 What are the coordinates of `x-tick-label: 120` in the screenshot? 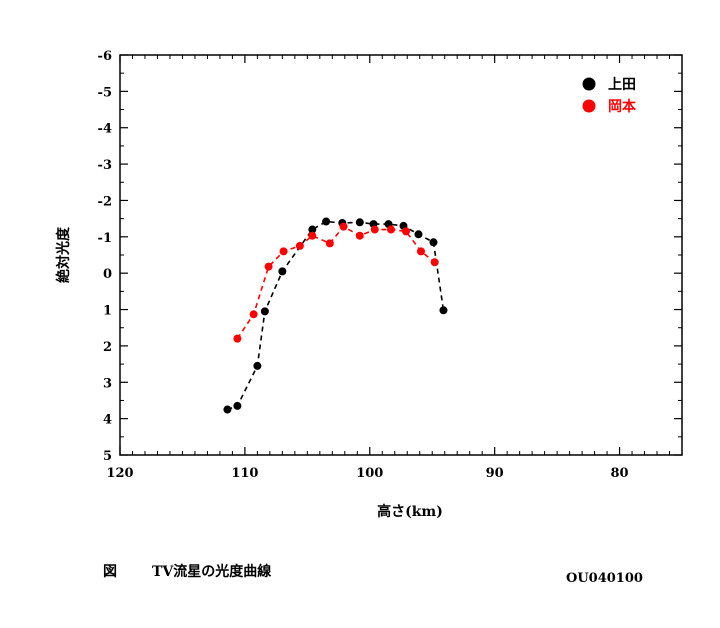 It's located at (119, 473).